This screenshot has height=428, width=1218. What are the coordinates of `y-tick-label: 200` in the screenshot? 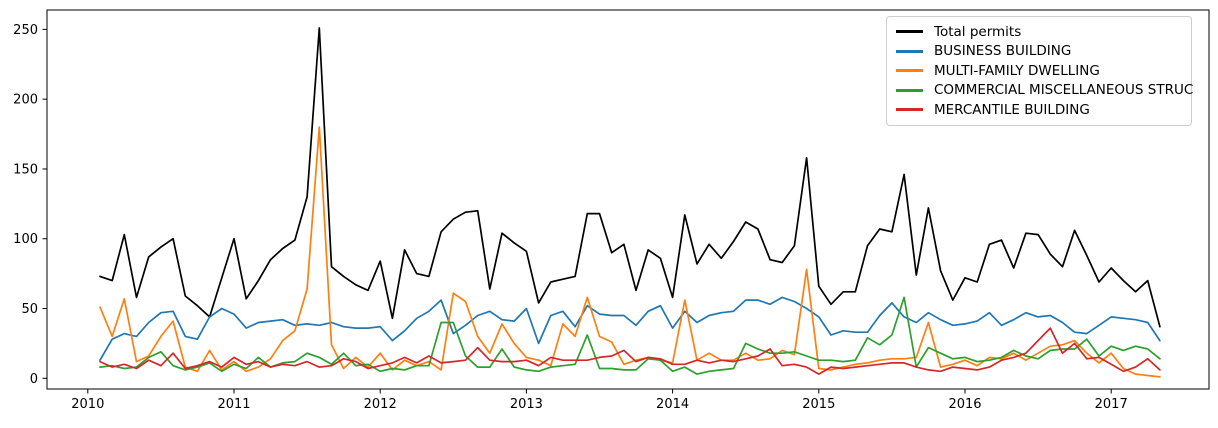 It's located at (25, 100).